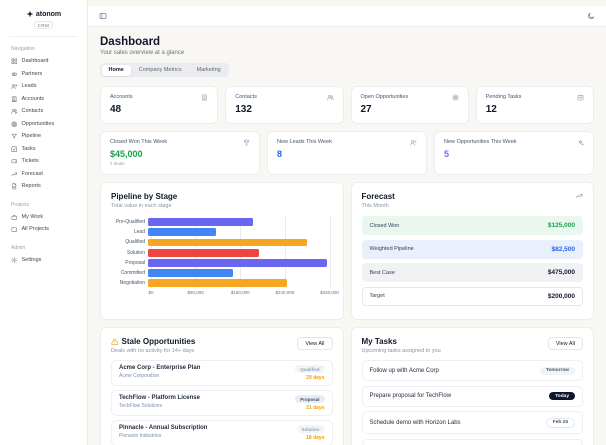 This screenshot has height=445, width=606. What do you see at coordinates (23, 49) in the screenshot?
I see `nav-section-label-navigation: Navigation` at bounding box center [23, 49].